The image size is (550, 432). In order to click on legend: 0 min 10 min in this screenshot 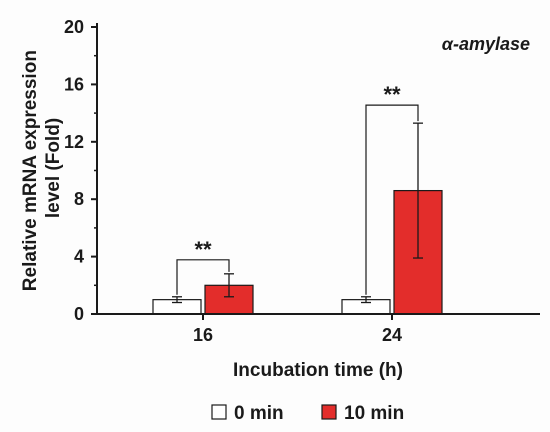, I will do `click(307, 413)`.